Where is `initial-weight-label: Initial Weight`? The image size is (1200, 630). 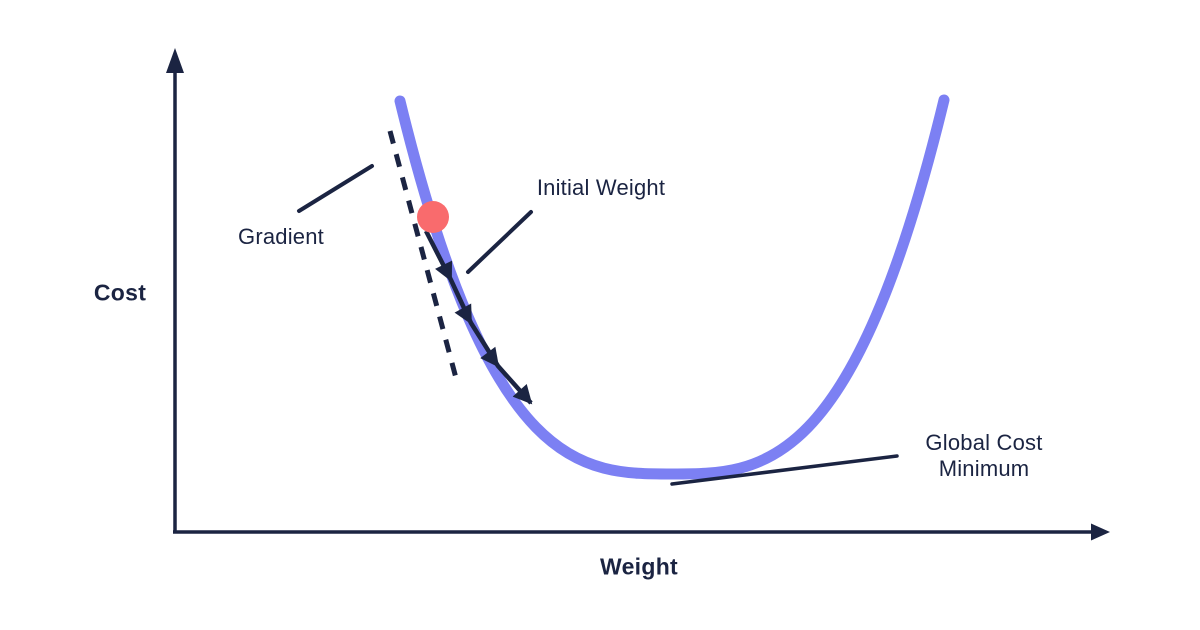
initial-weight-label: Initial Weight is located at coordinates (601, 187).